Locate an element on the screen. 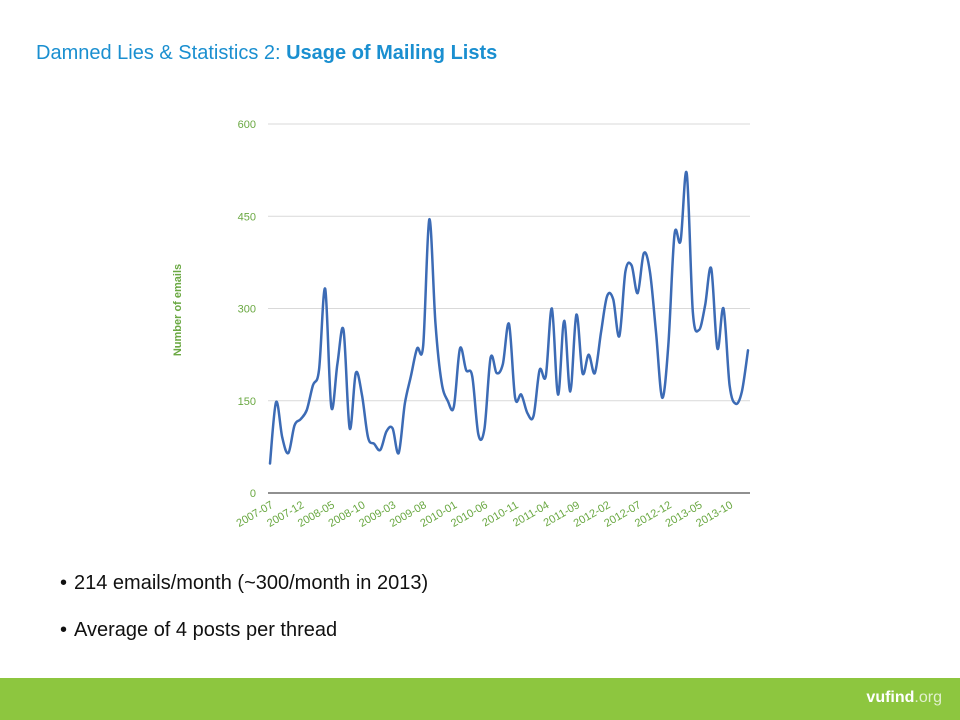 This screenshot has width=960, height=720. y-axis-label: Number of emails is located at coordinates (178, 310).